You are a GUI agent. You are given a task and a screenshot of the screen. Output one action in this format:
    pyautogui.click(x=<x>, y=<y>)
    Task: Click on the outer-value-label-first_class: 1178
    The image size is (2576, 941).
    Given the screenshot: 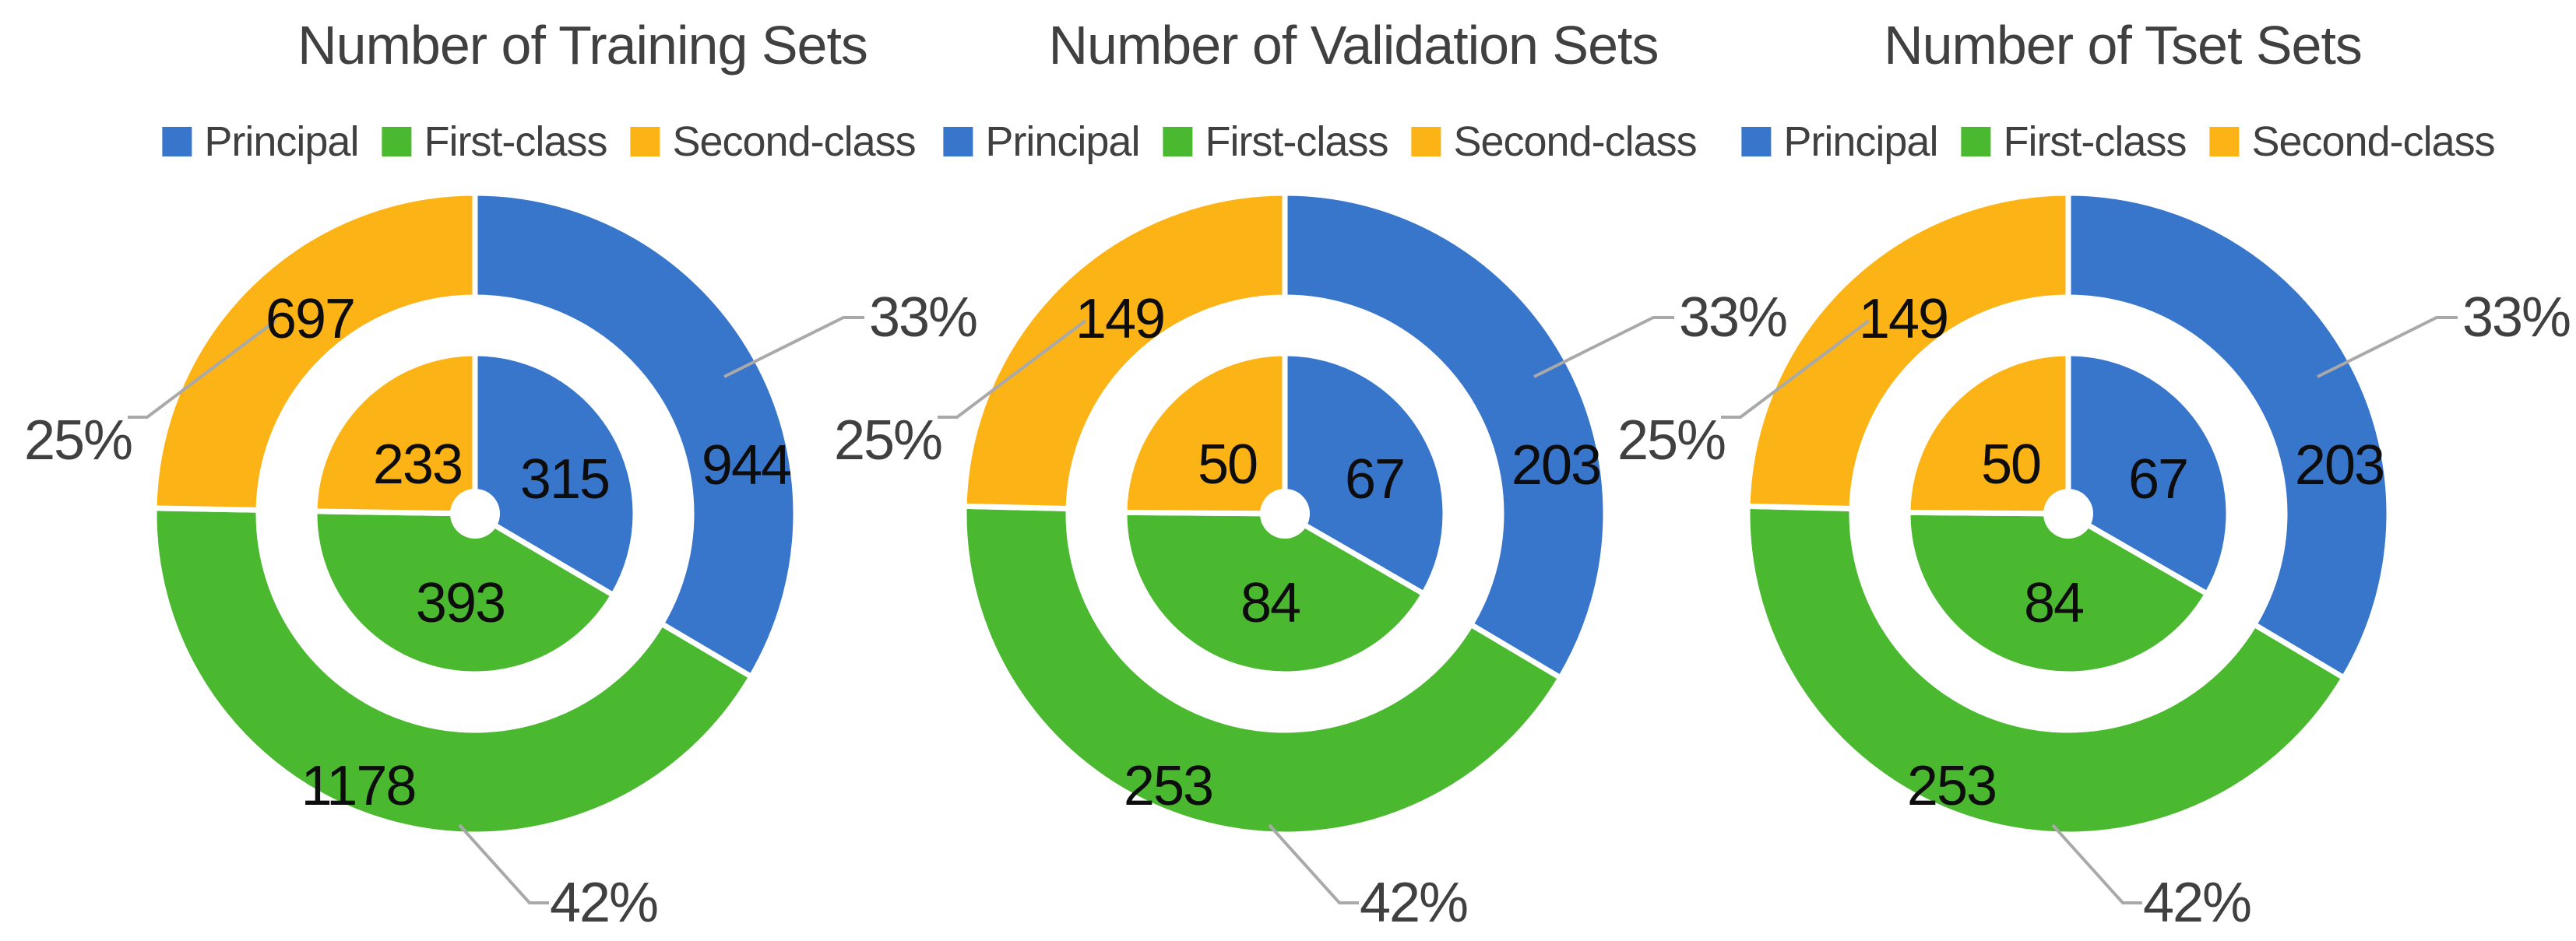 What is the action you would take?
    pyautogui.click(x=359, y=786)
    